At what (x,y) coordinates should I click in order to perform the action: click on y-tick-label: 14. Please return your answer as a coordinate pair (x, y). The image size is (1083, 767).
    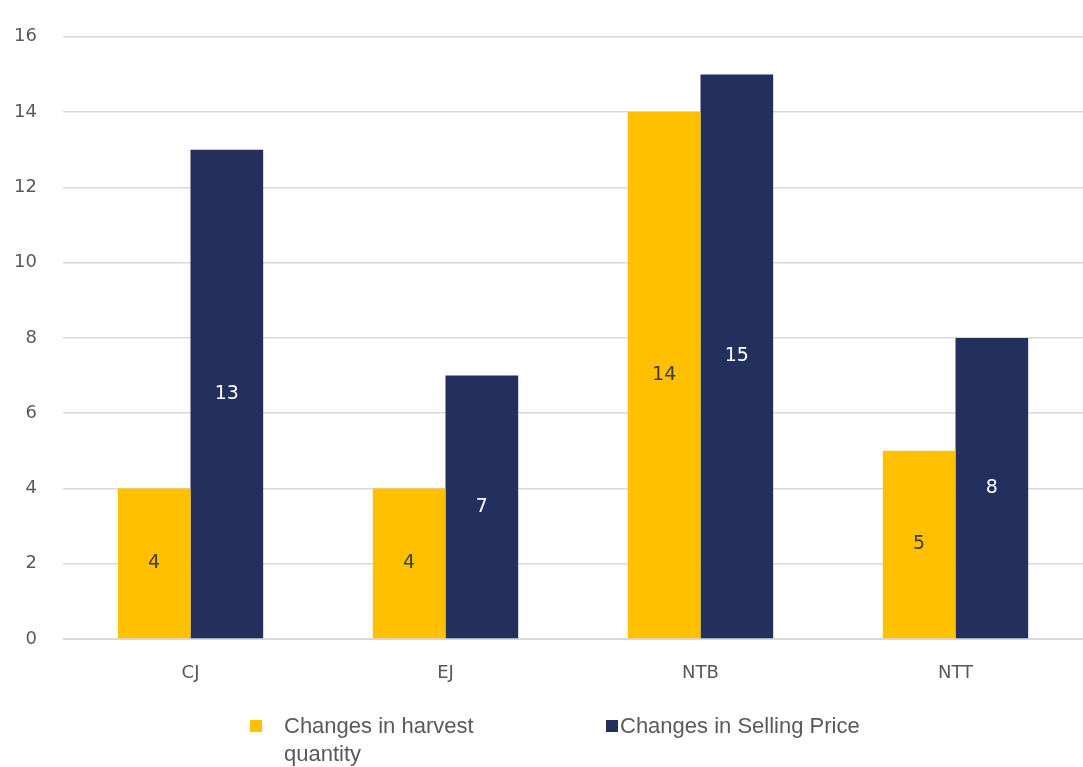
    Looking at the image, I should click on (25, 110).